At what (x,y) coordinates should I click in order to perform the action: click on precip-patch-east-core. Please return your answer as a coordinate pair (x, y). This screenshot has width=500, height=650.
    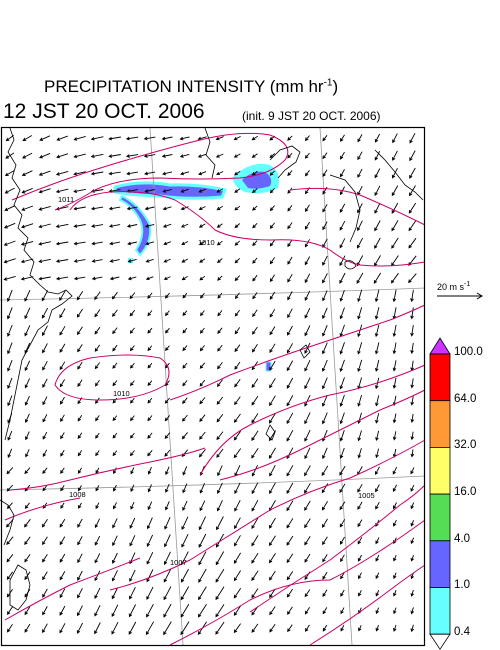
    Looking at the image, I should click on (257, 180).